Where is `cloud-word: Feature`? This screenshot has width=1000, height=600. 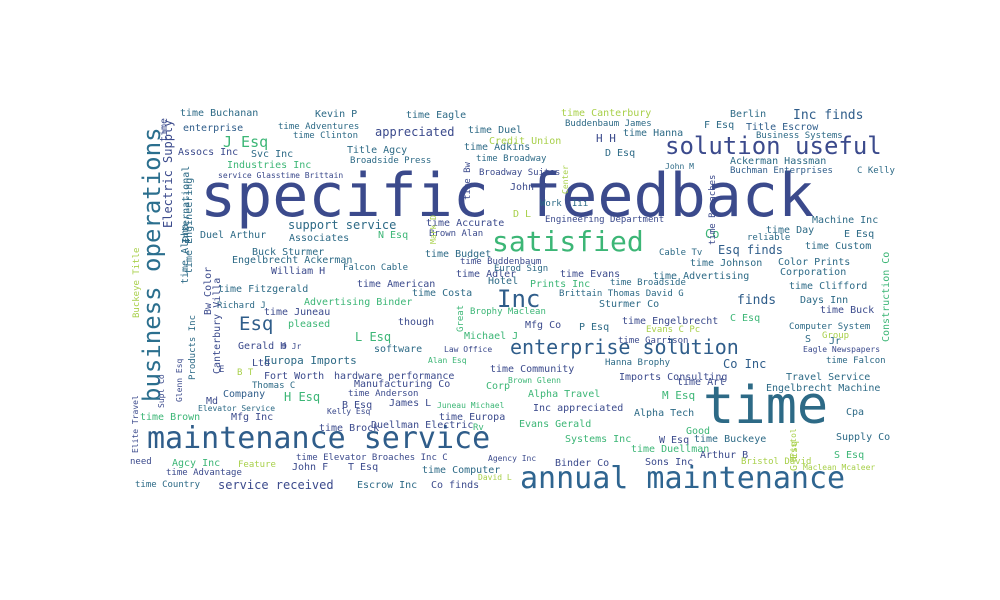
cloud-word: Feature is located at coordinates (257, 465).